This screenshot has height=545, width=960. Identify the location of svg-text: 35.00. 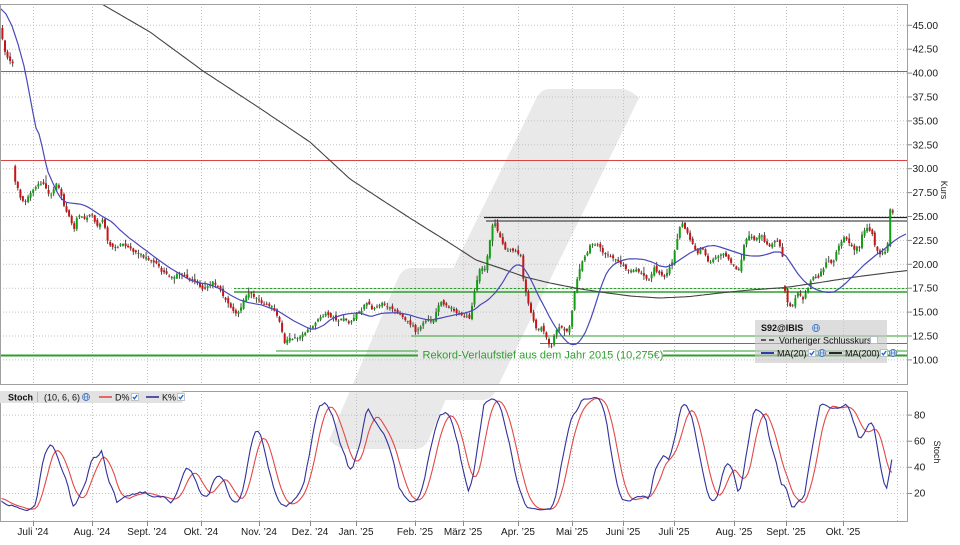
(926, 121).